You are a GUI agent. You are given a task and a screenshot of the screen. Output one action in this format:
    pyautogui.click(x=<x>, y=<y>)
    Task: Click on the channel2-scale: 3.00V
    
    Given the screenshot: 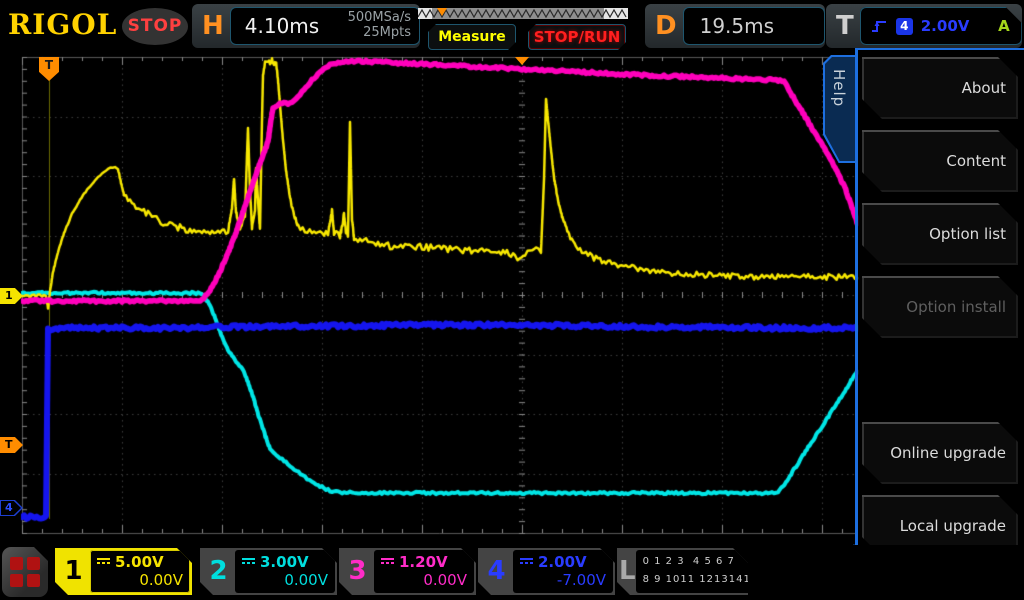 What is the action you would take?
    pyautogui.click(x=284, y=562)
    